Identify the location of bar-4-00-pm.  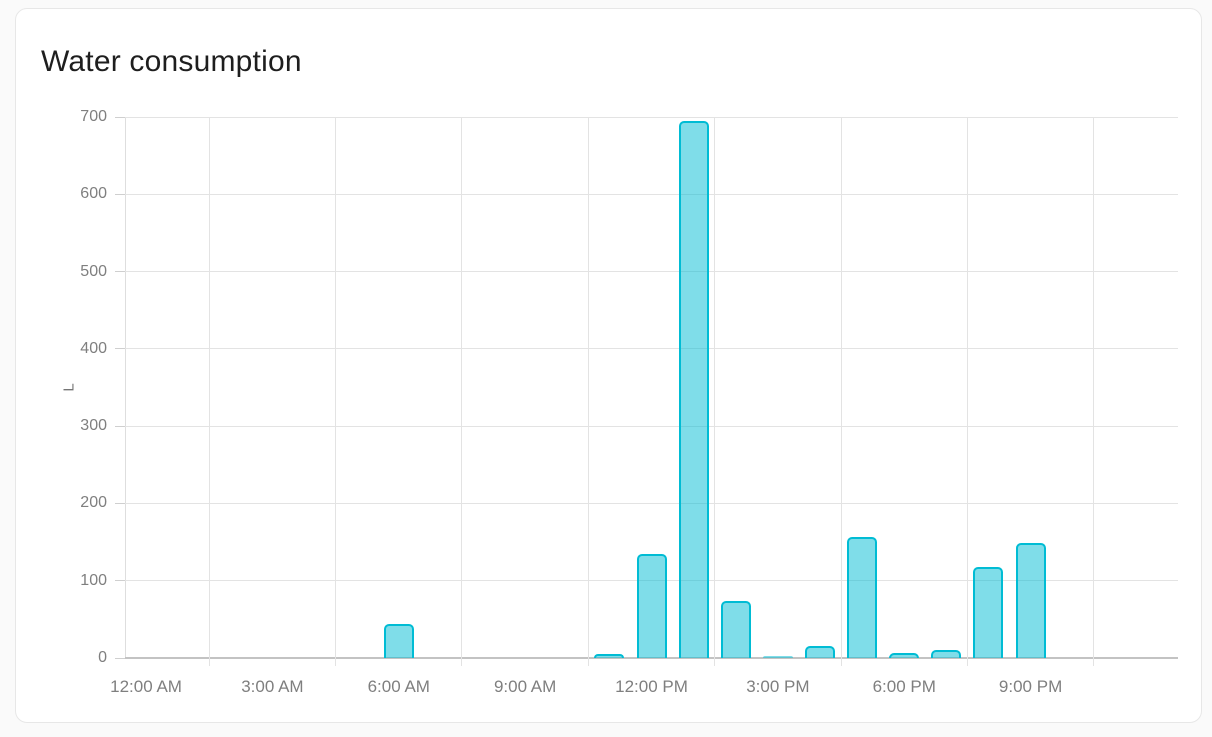
(819, 651).